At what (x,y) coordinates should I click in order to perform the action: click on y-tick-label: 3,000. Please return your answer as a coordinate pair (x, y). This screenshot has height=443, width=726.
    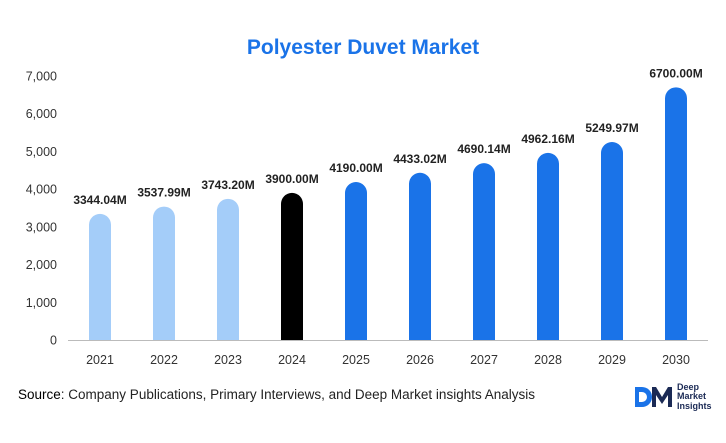
    Looking at the image, I should click on (41, 227).